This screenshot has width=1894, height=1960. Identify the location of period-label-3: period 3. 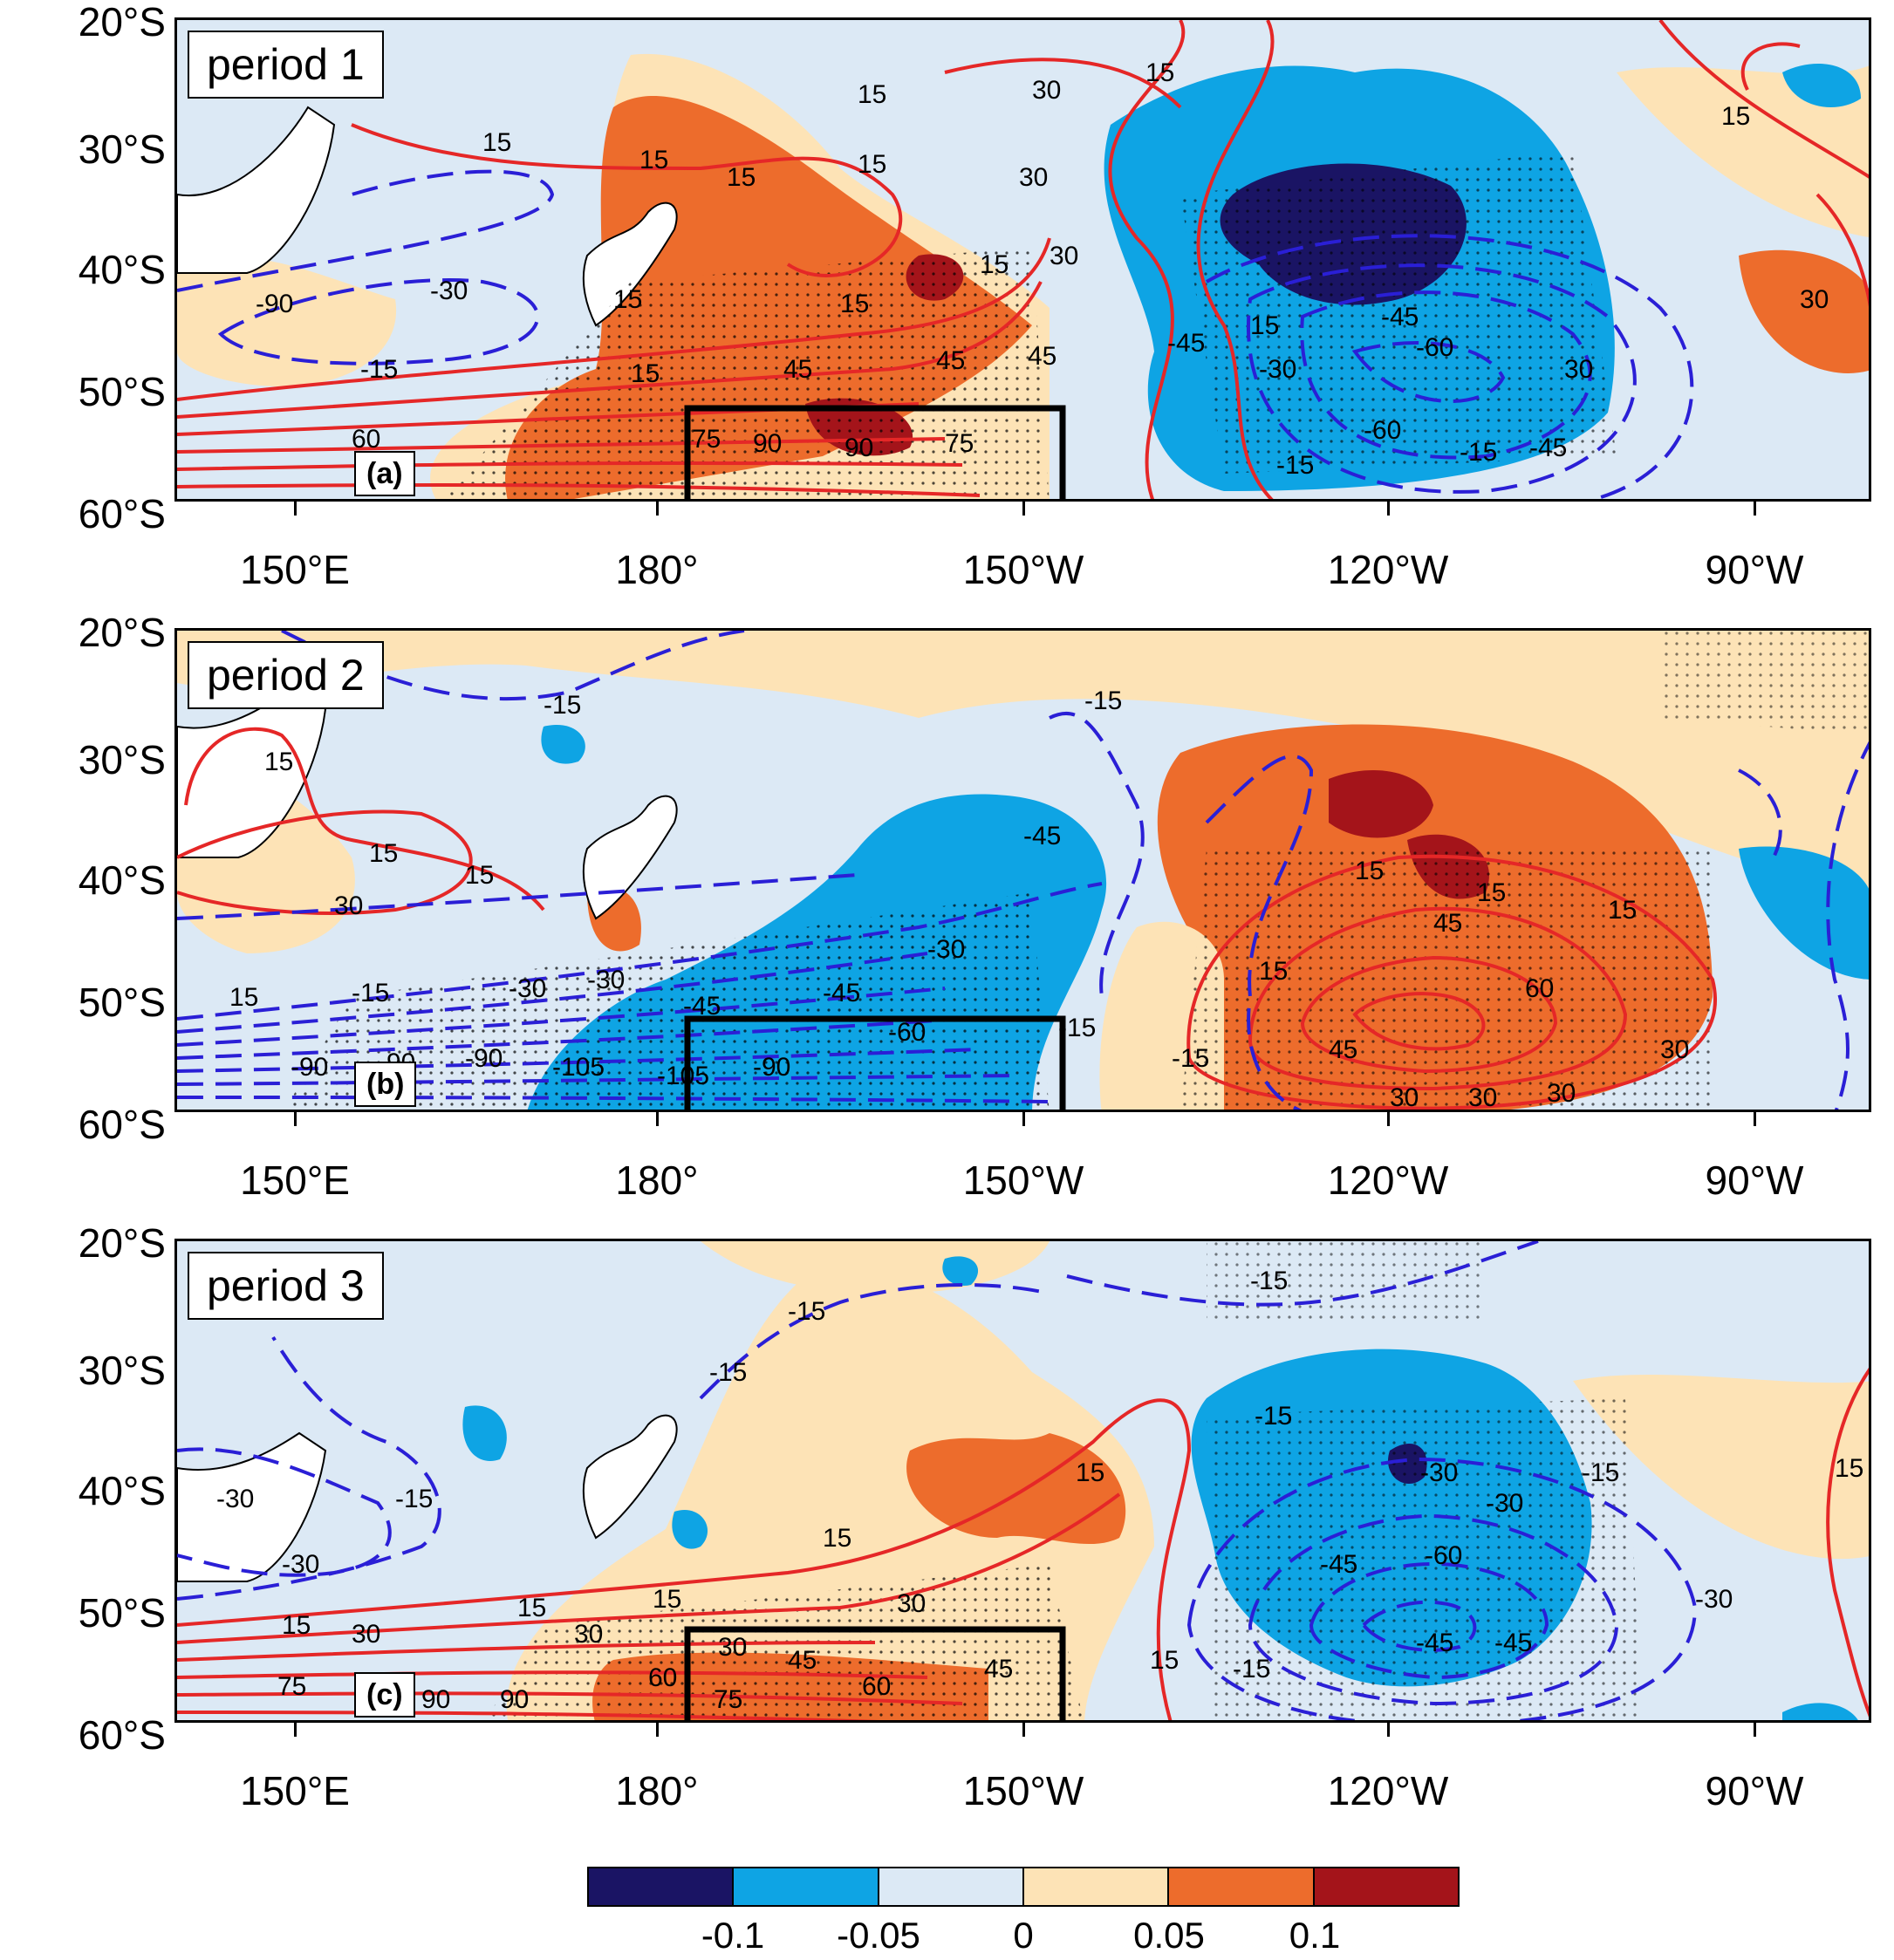
(286, 1286).